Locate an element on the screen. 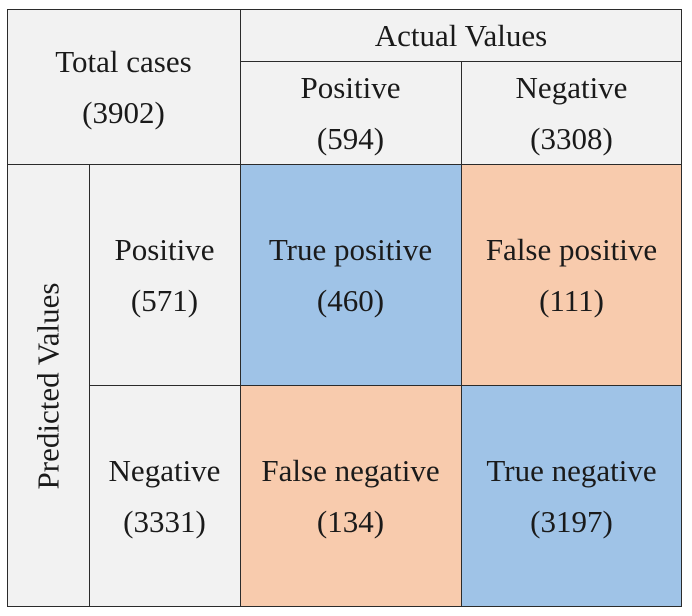  total-cases-label: Total cases is located at coordinates (123, 61).